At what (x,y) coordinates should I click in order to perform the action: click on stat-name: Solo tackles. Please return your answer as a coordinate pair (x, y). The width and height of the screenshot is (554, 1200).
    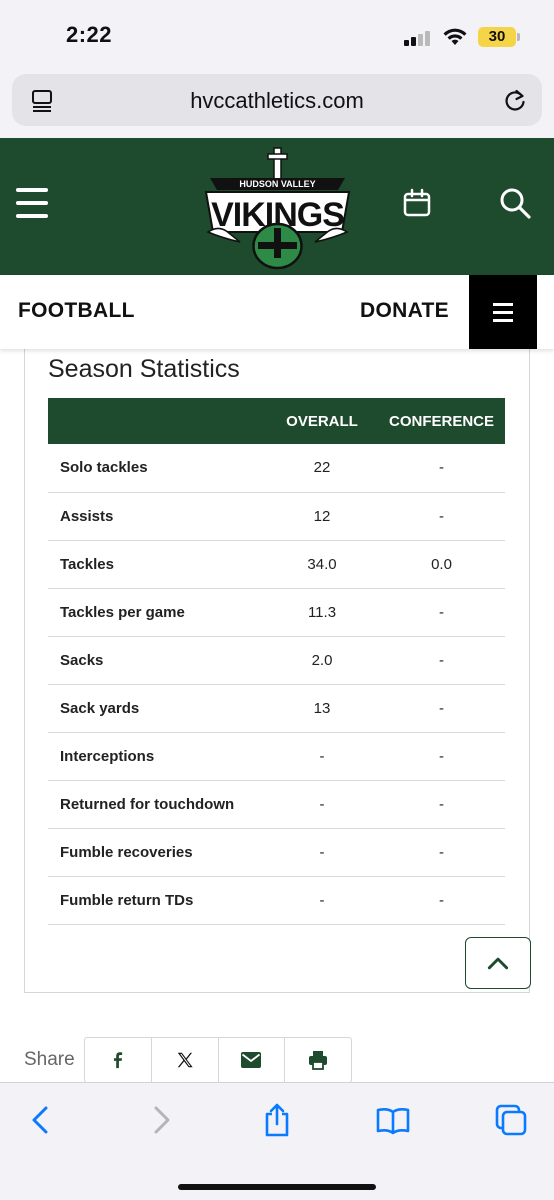
    Looking at the image, I should click on (157, 468).